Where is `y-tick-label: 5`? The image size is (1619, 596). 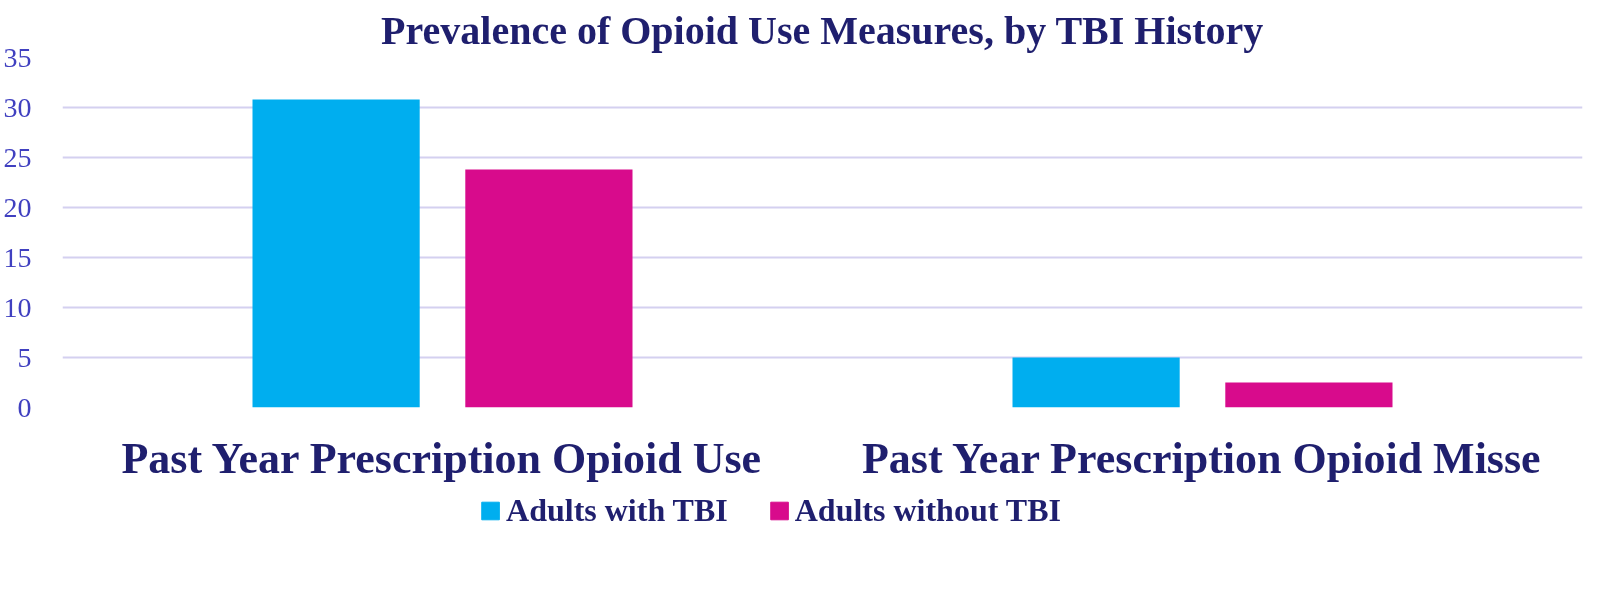
y-tick-label: 5 is located at coordinates (24, 357).